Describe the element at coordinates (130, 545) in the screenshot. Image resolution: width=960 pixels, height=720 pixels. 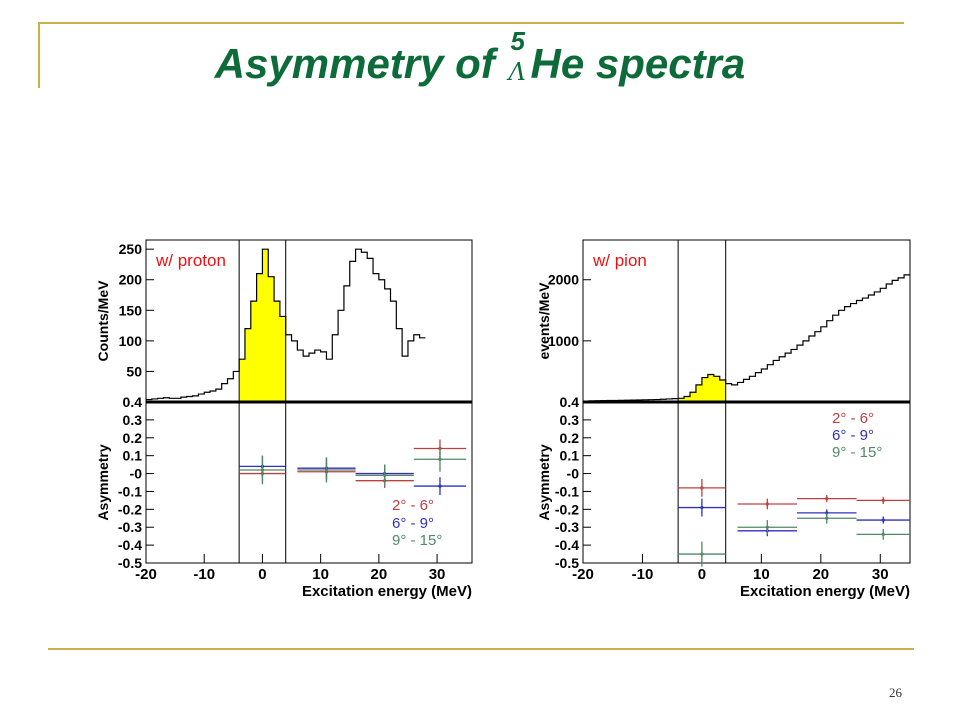
I see `panel-1-asym-ytick-label: -0.4` at that location.